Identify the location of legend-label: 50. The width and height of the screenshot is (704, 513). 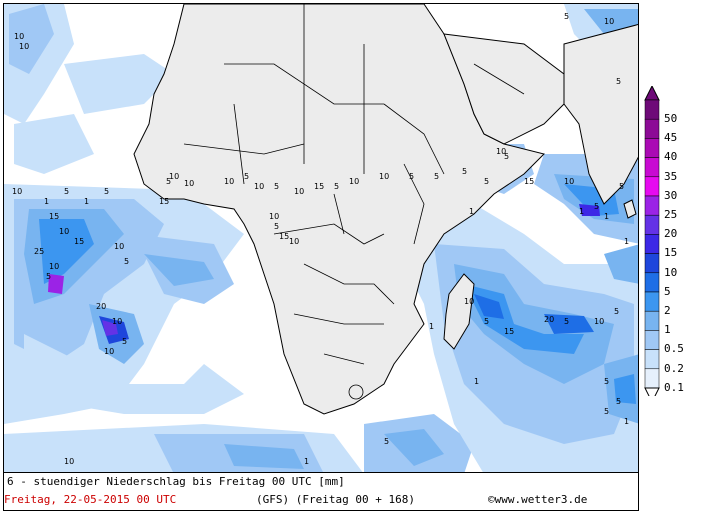
(671, 118).